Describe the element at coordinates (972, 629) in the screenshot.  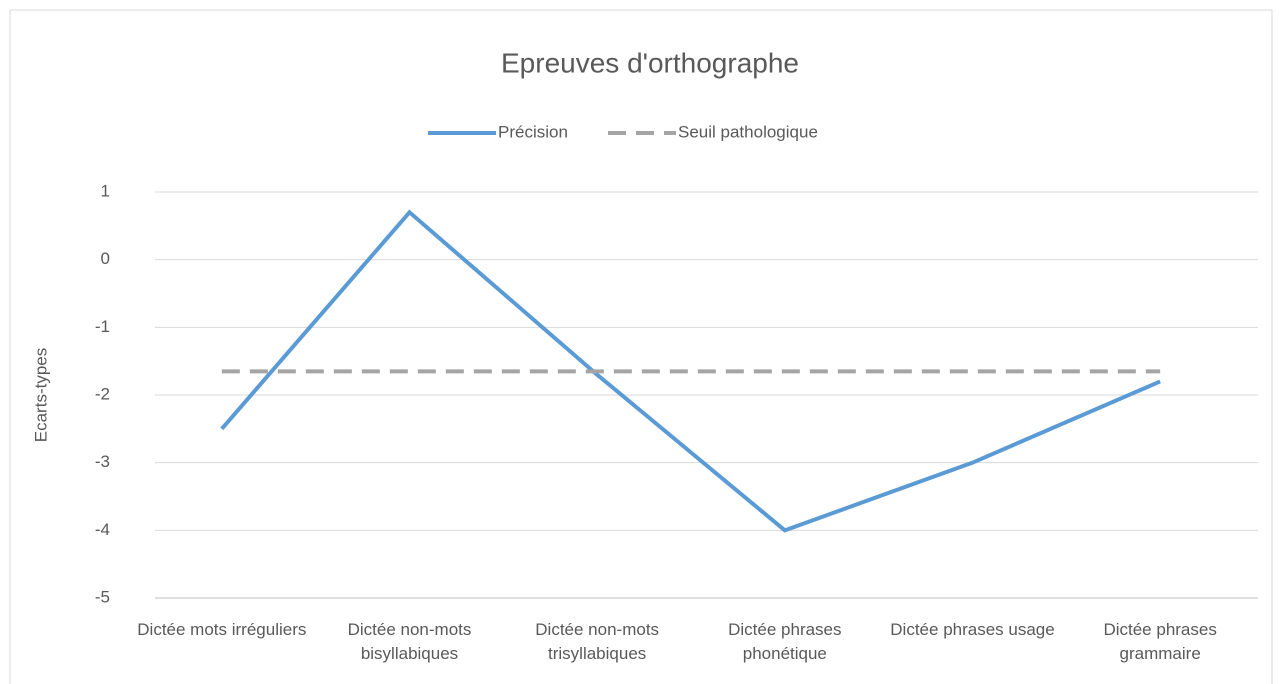
I see `x-tick-label: Dictée phrases usage` at that location.